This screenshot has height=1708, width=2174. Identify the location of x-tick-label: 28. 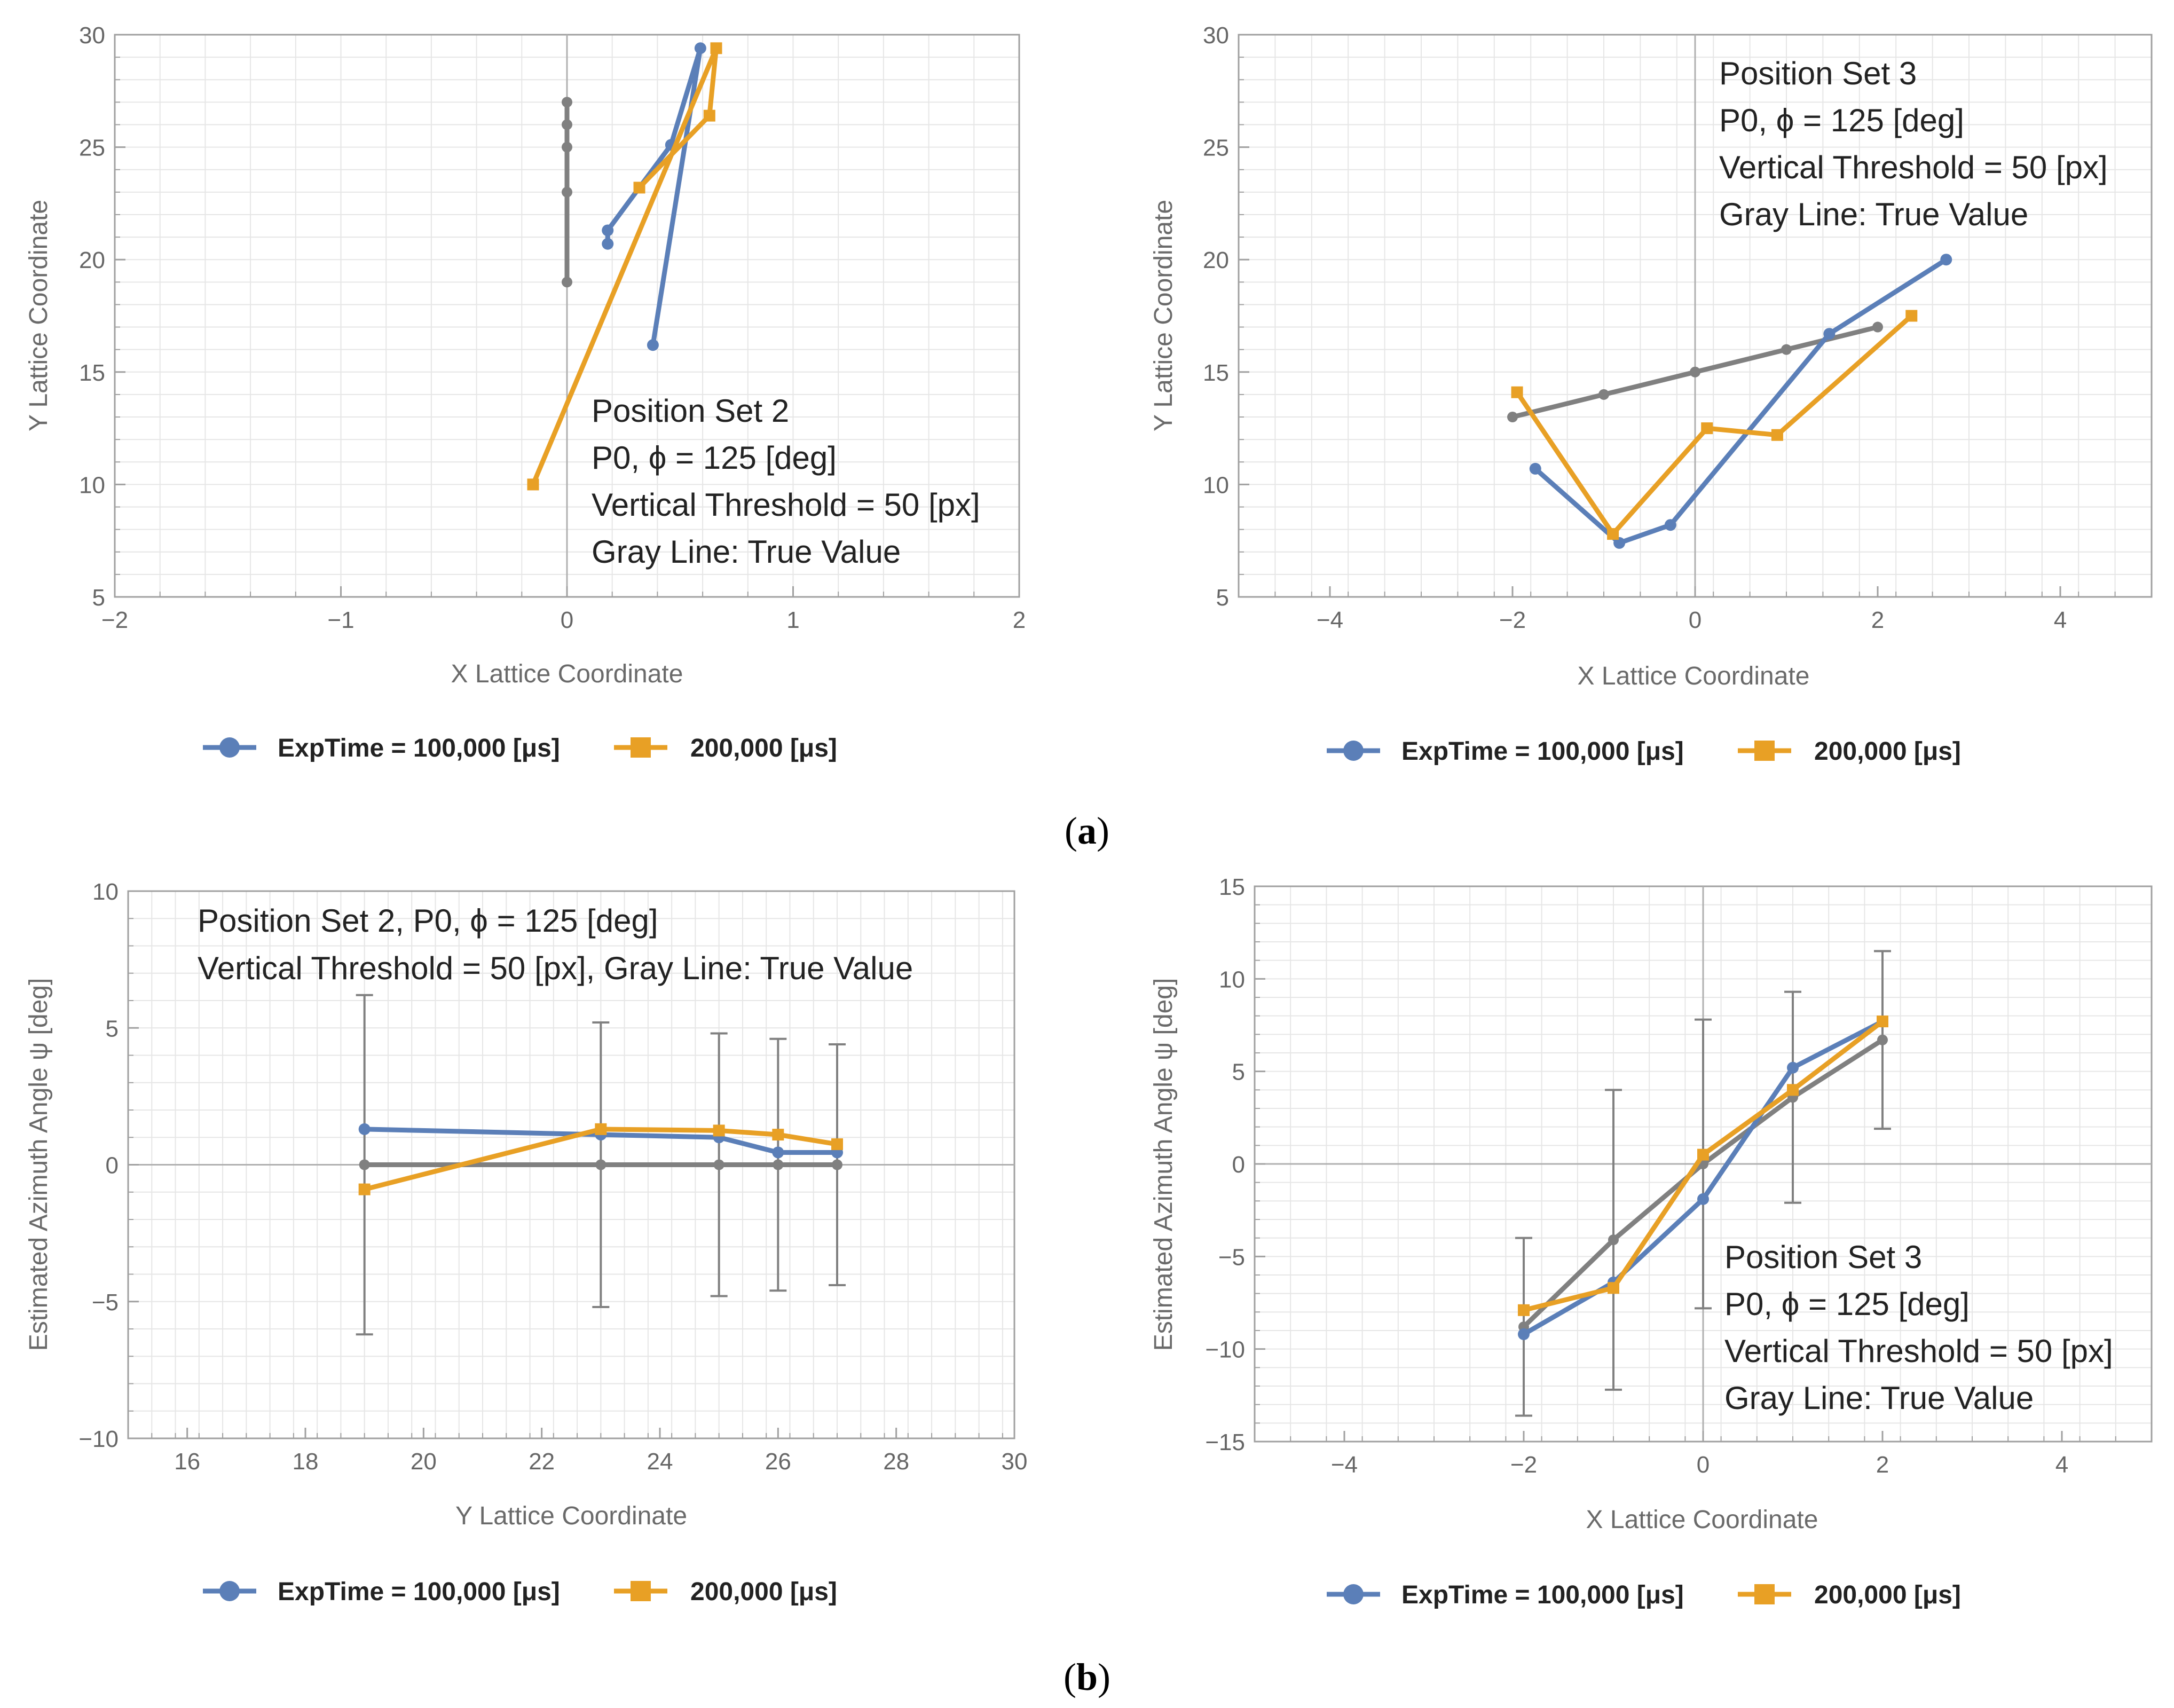
(896, 1462).